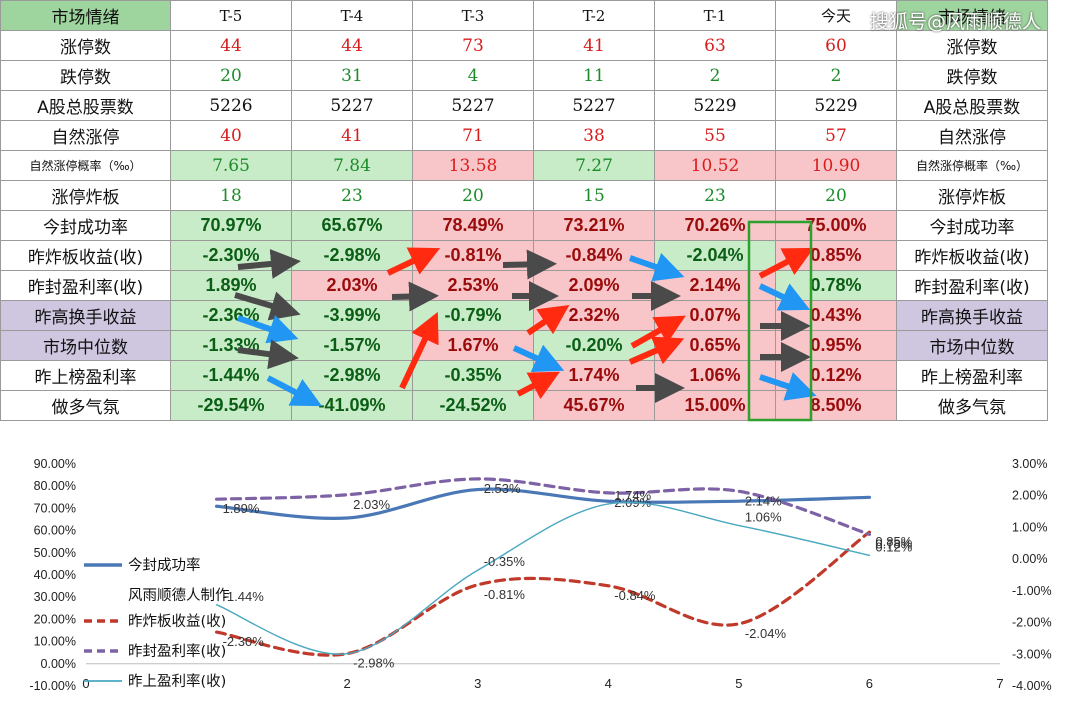 The image size is (1069, 724). What do you see at coordinates (477, 683) in the screenshot?
I see `x-tick-label: 3` at bounding box center [477, 683].